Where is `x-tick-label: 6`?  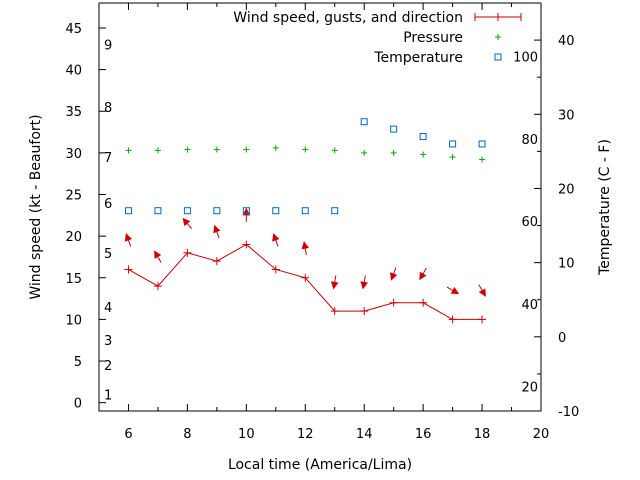 x-tick-label: 6 is located at coordinates (128, 434).